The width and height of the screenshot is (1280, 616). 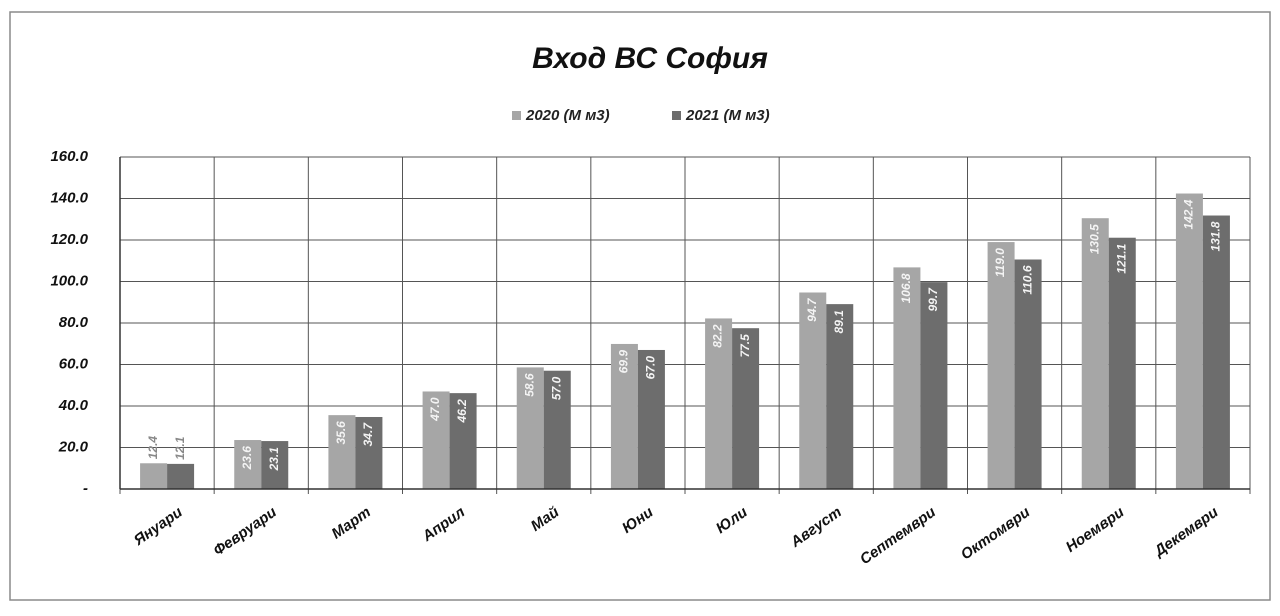 I want to click on value-label: 131.8, so click(x=1216, y=236).